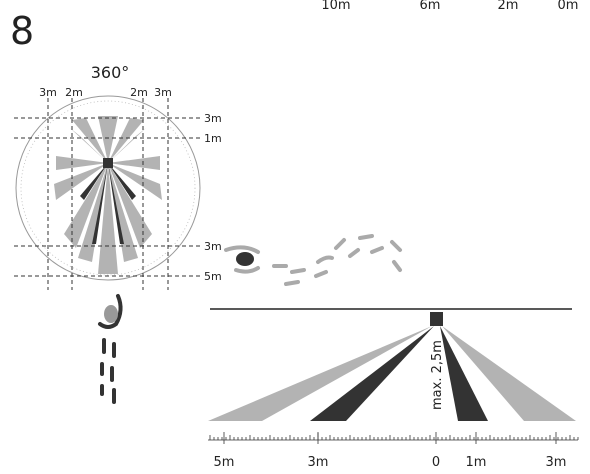  I want to click on walking-path-vertical, so click(110, 349).